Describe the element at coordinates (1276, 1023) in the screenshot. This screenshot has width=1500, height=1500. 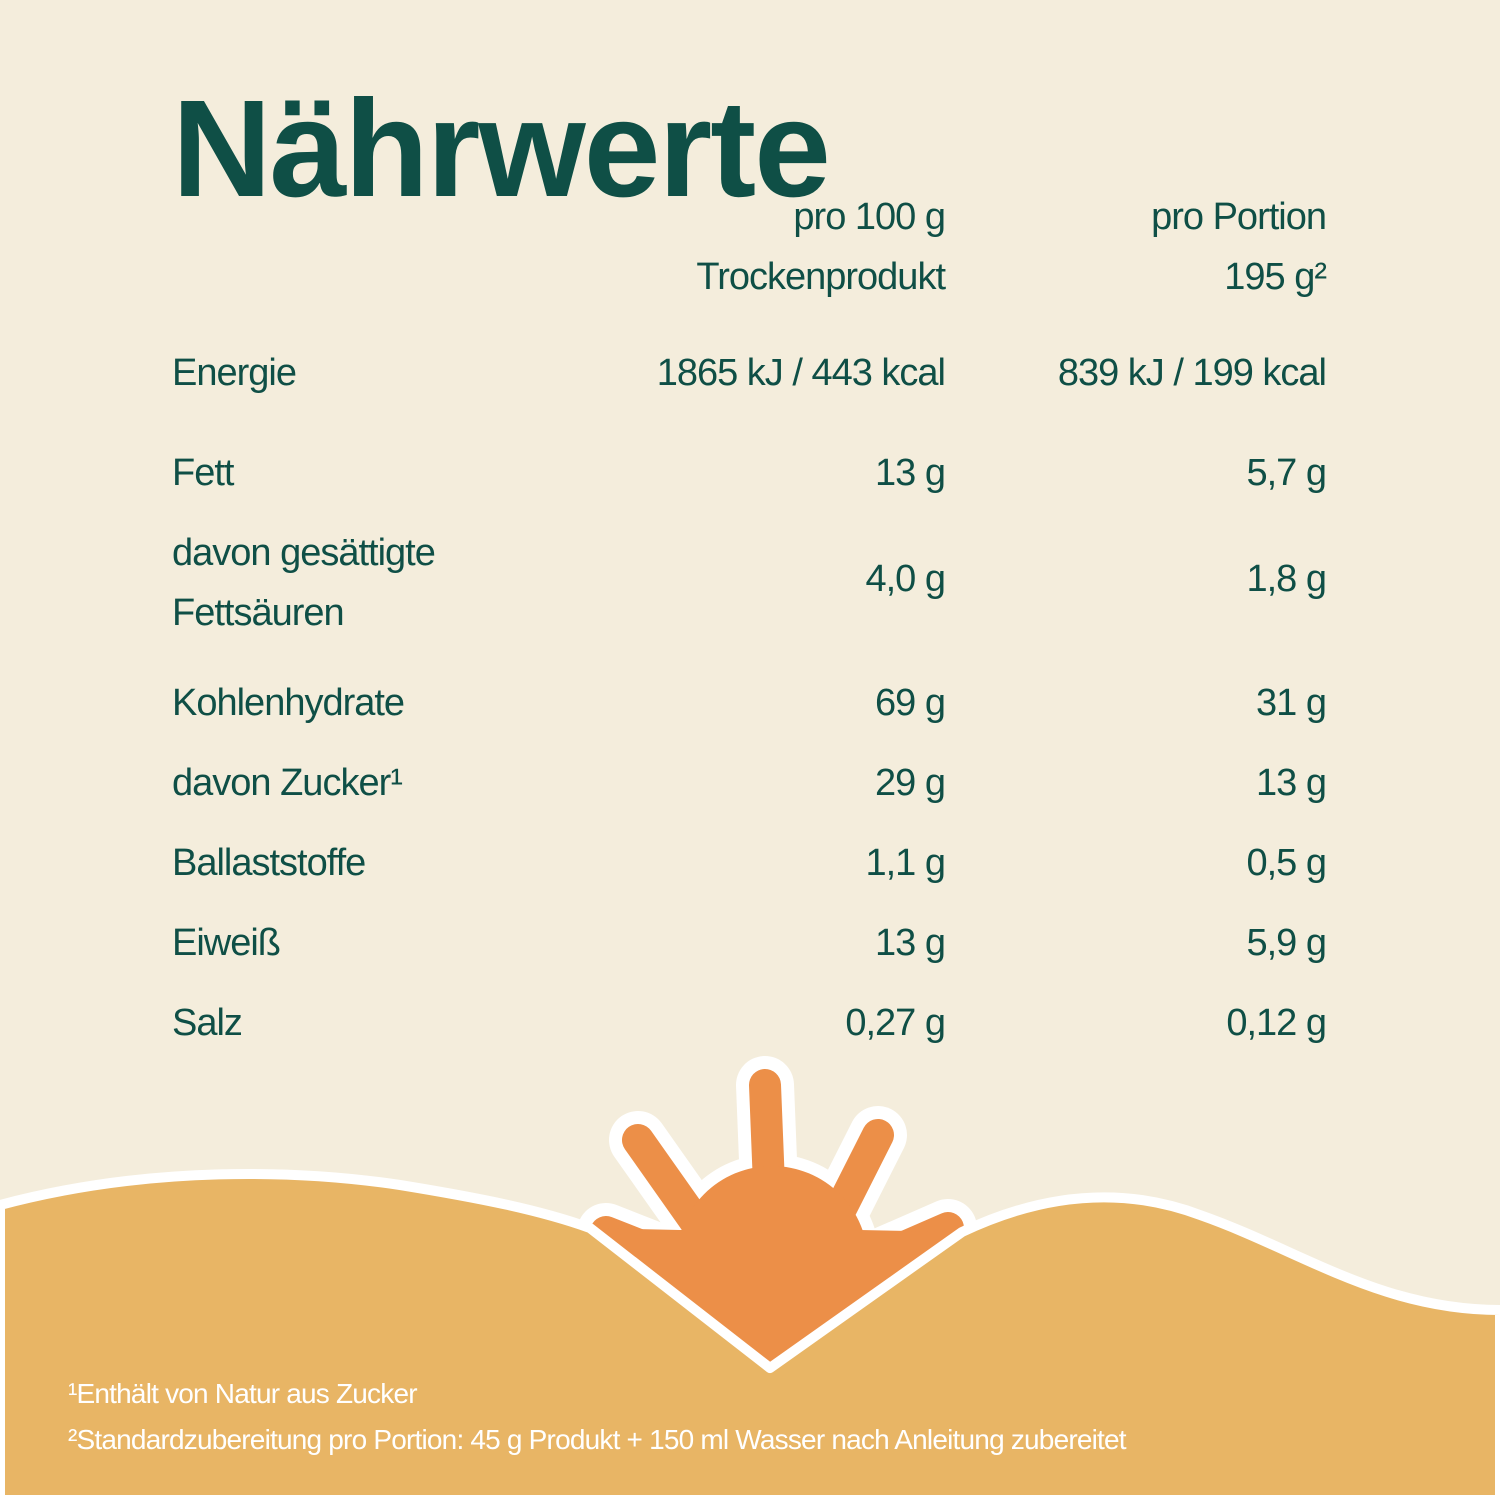
I see `row-value-portion: 0,12 g` at that location.